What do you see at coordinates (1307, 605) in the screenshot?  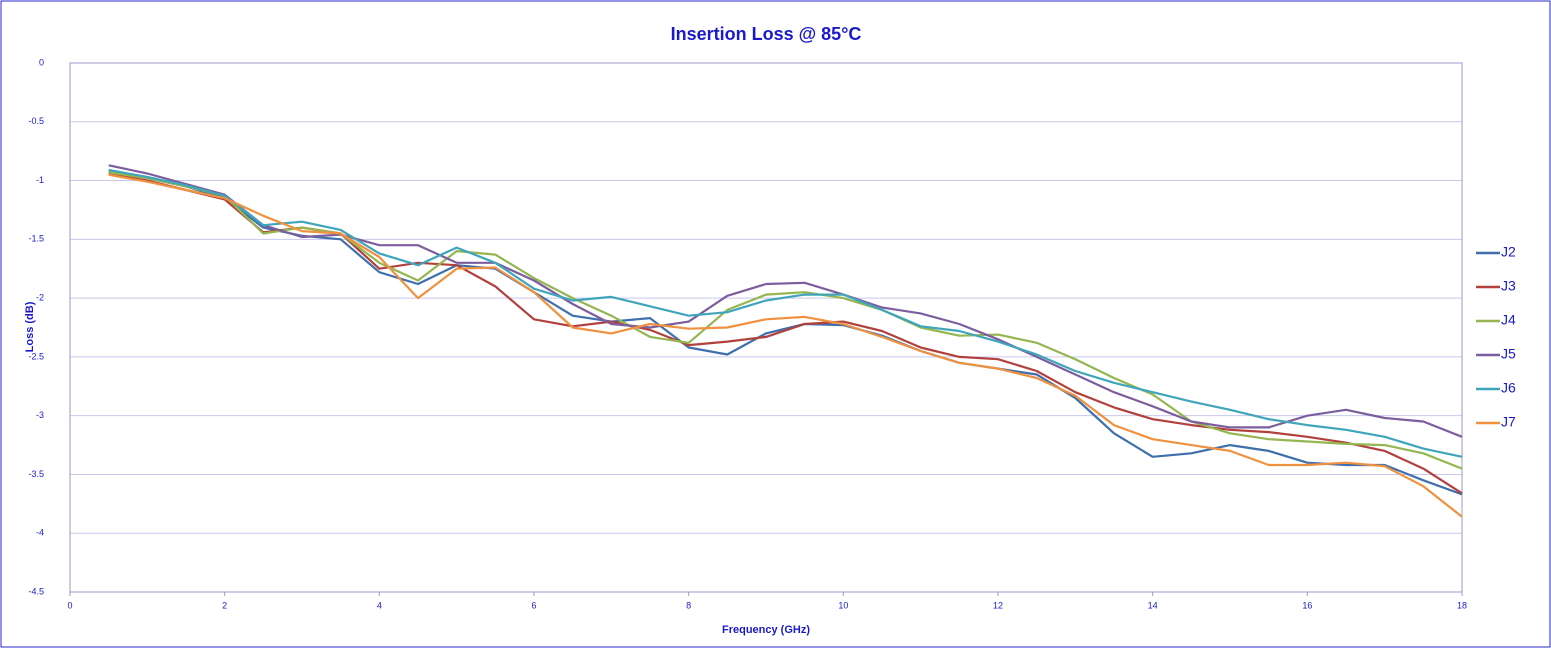 I see `x-tick-label: 16` at bounding box center [1307, 605].